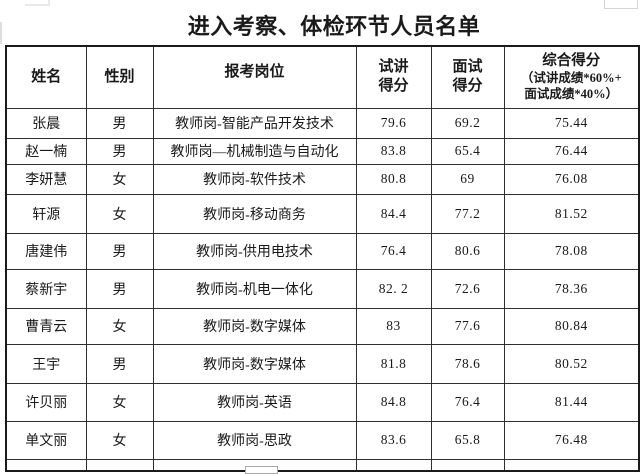 This screenshot has height=474, width=640. What do you see at coordinates (37, 3) in the screenshot?
I see `screenshot-artifact-top-left` at bounding box center [37, 3].